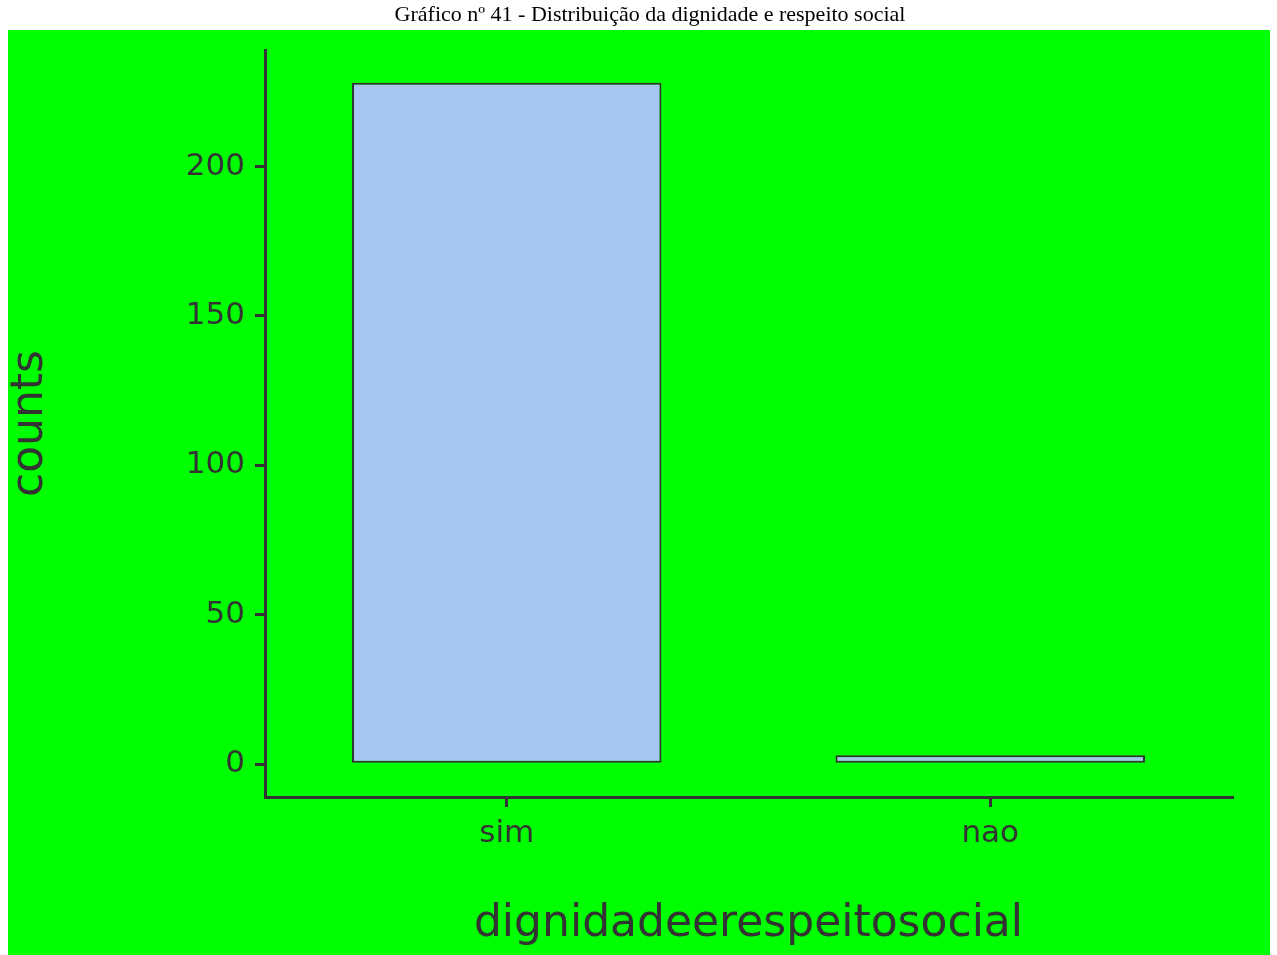 The image size is (1277, 955). Describe the element at coordinates (990, 830) in the screenshot. I see `x-tick-label: nao` at that location.